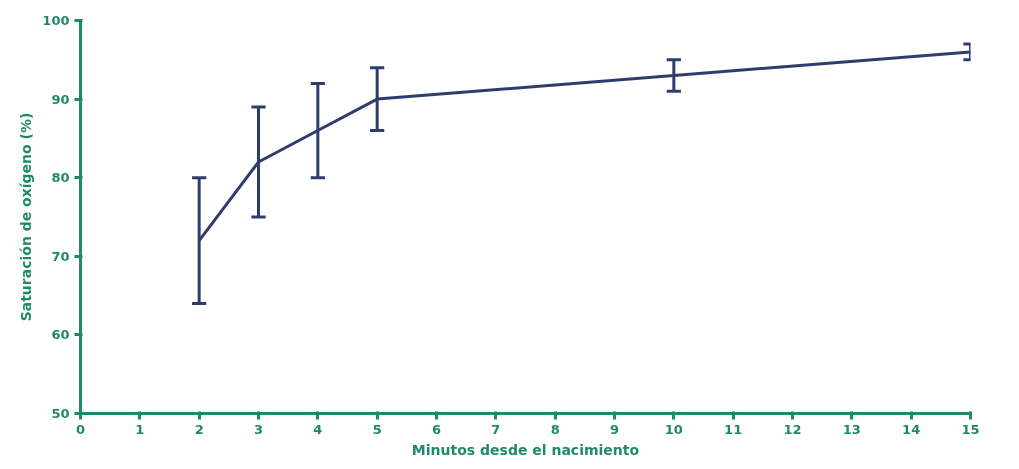 The image size is (1019, 469). Describe the element at coordinates (911, 429) in the screenshot. I see `x-tick-label: 14` at that location.